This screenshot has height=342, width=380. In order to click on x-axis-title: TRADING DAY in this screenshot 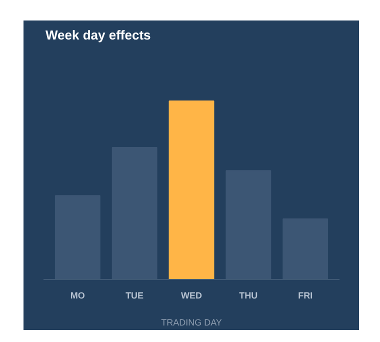, I will do `click(191, 323)`.